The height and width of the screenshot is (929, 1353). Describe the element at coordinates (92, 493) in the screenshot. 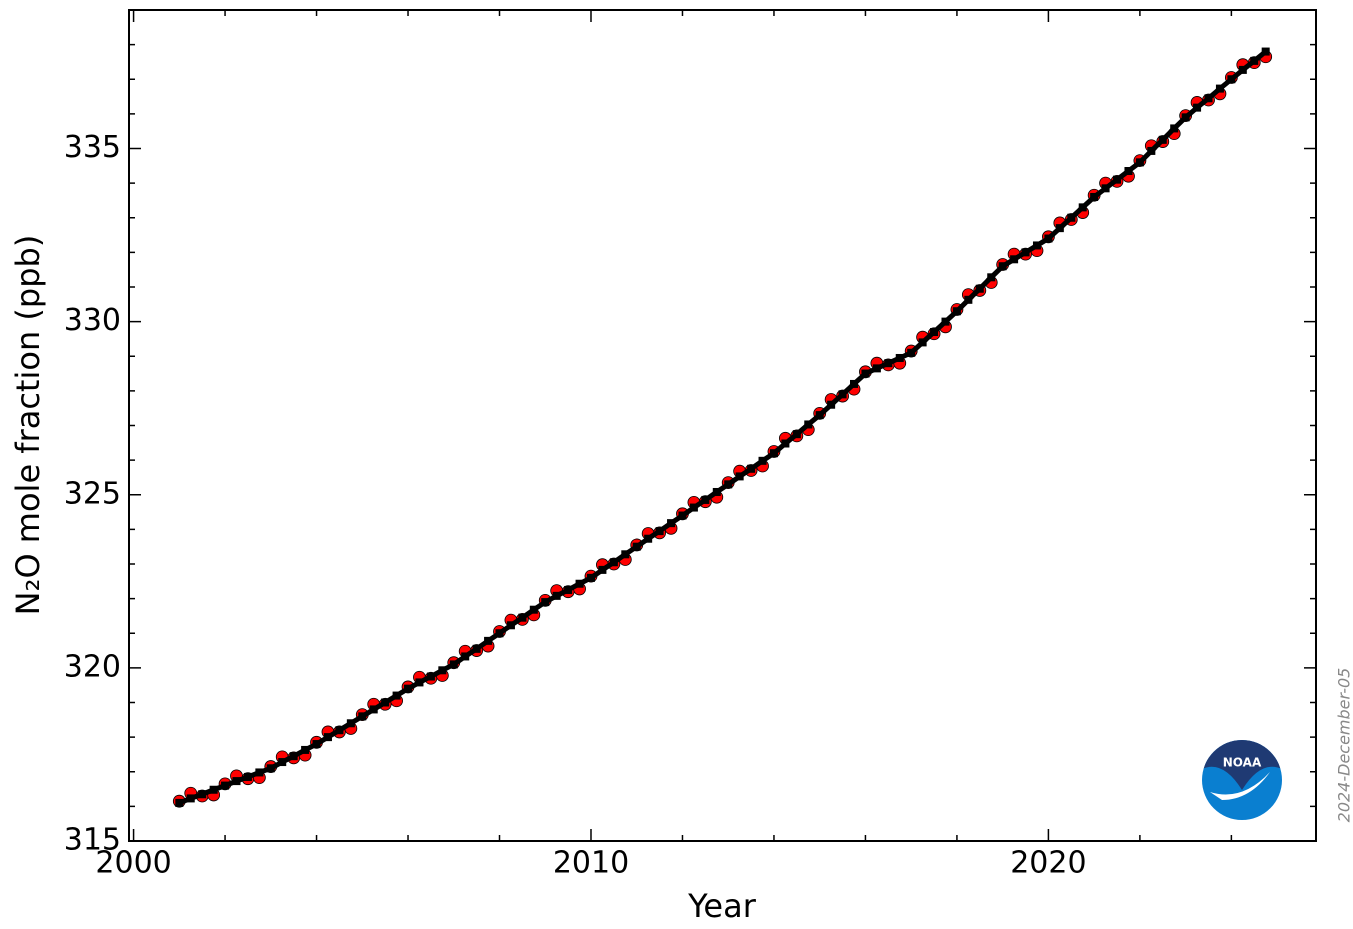

I see `y-tick-label: 325` at that location.